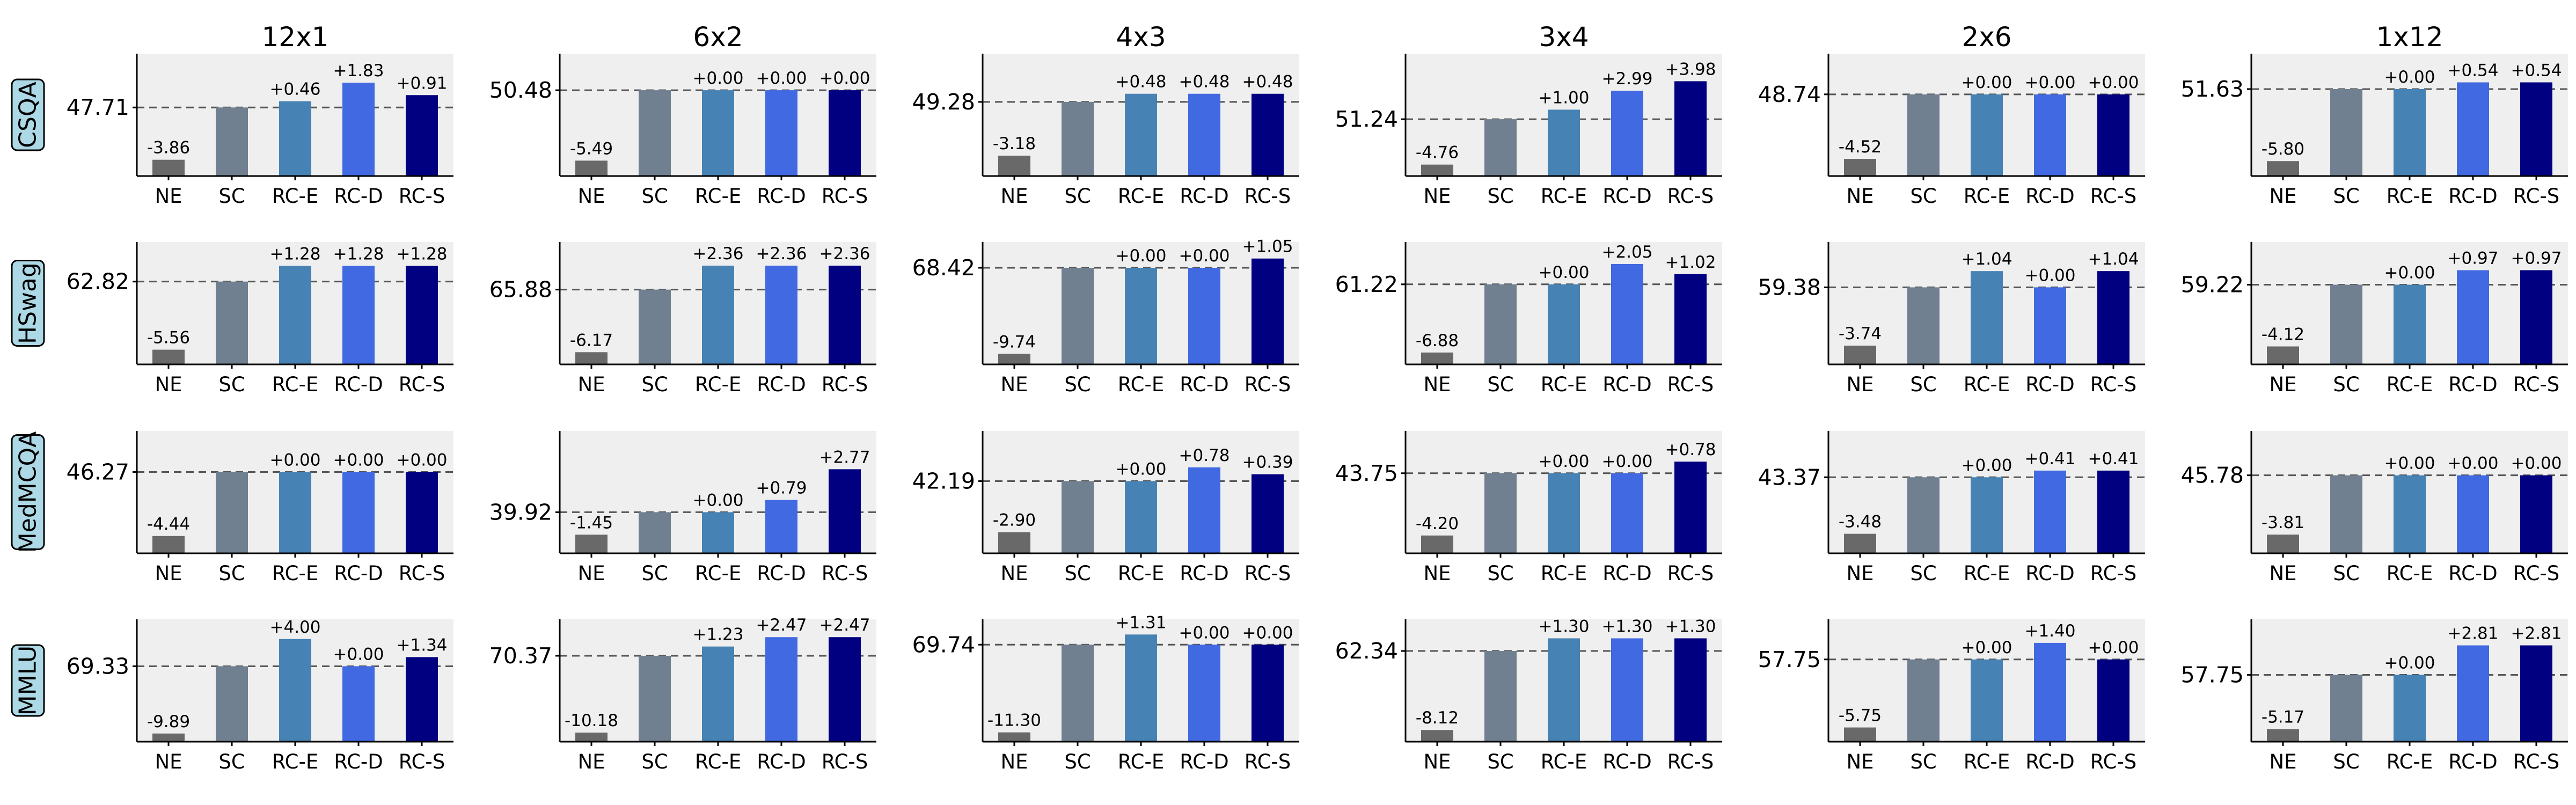 This screenshot has width=2576, height=805. What do you see at coordinates (2536, 70) in the screenshot?
I see `data-label-rc-s: +0.54` at bounding box center [2536, 70].